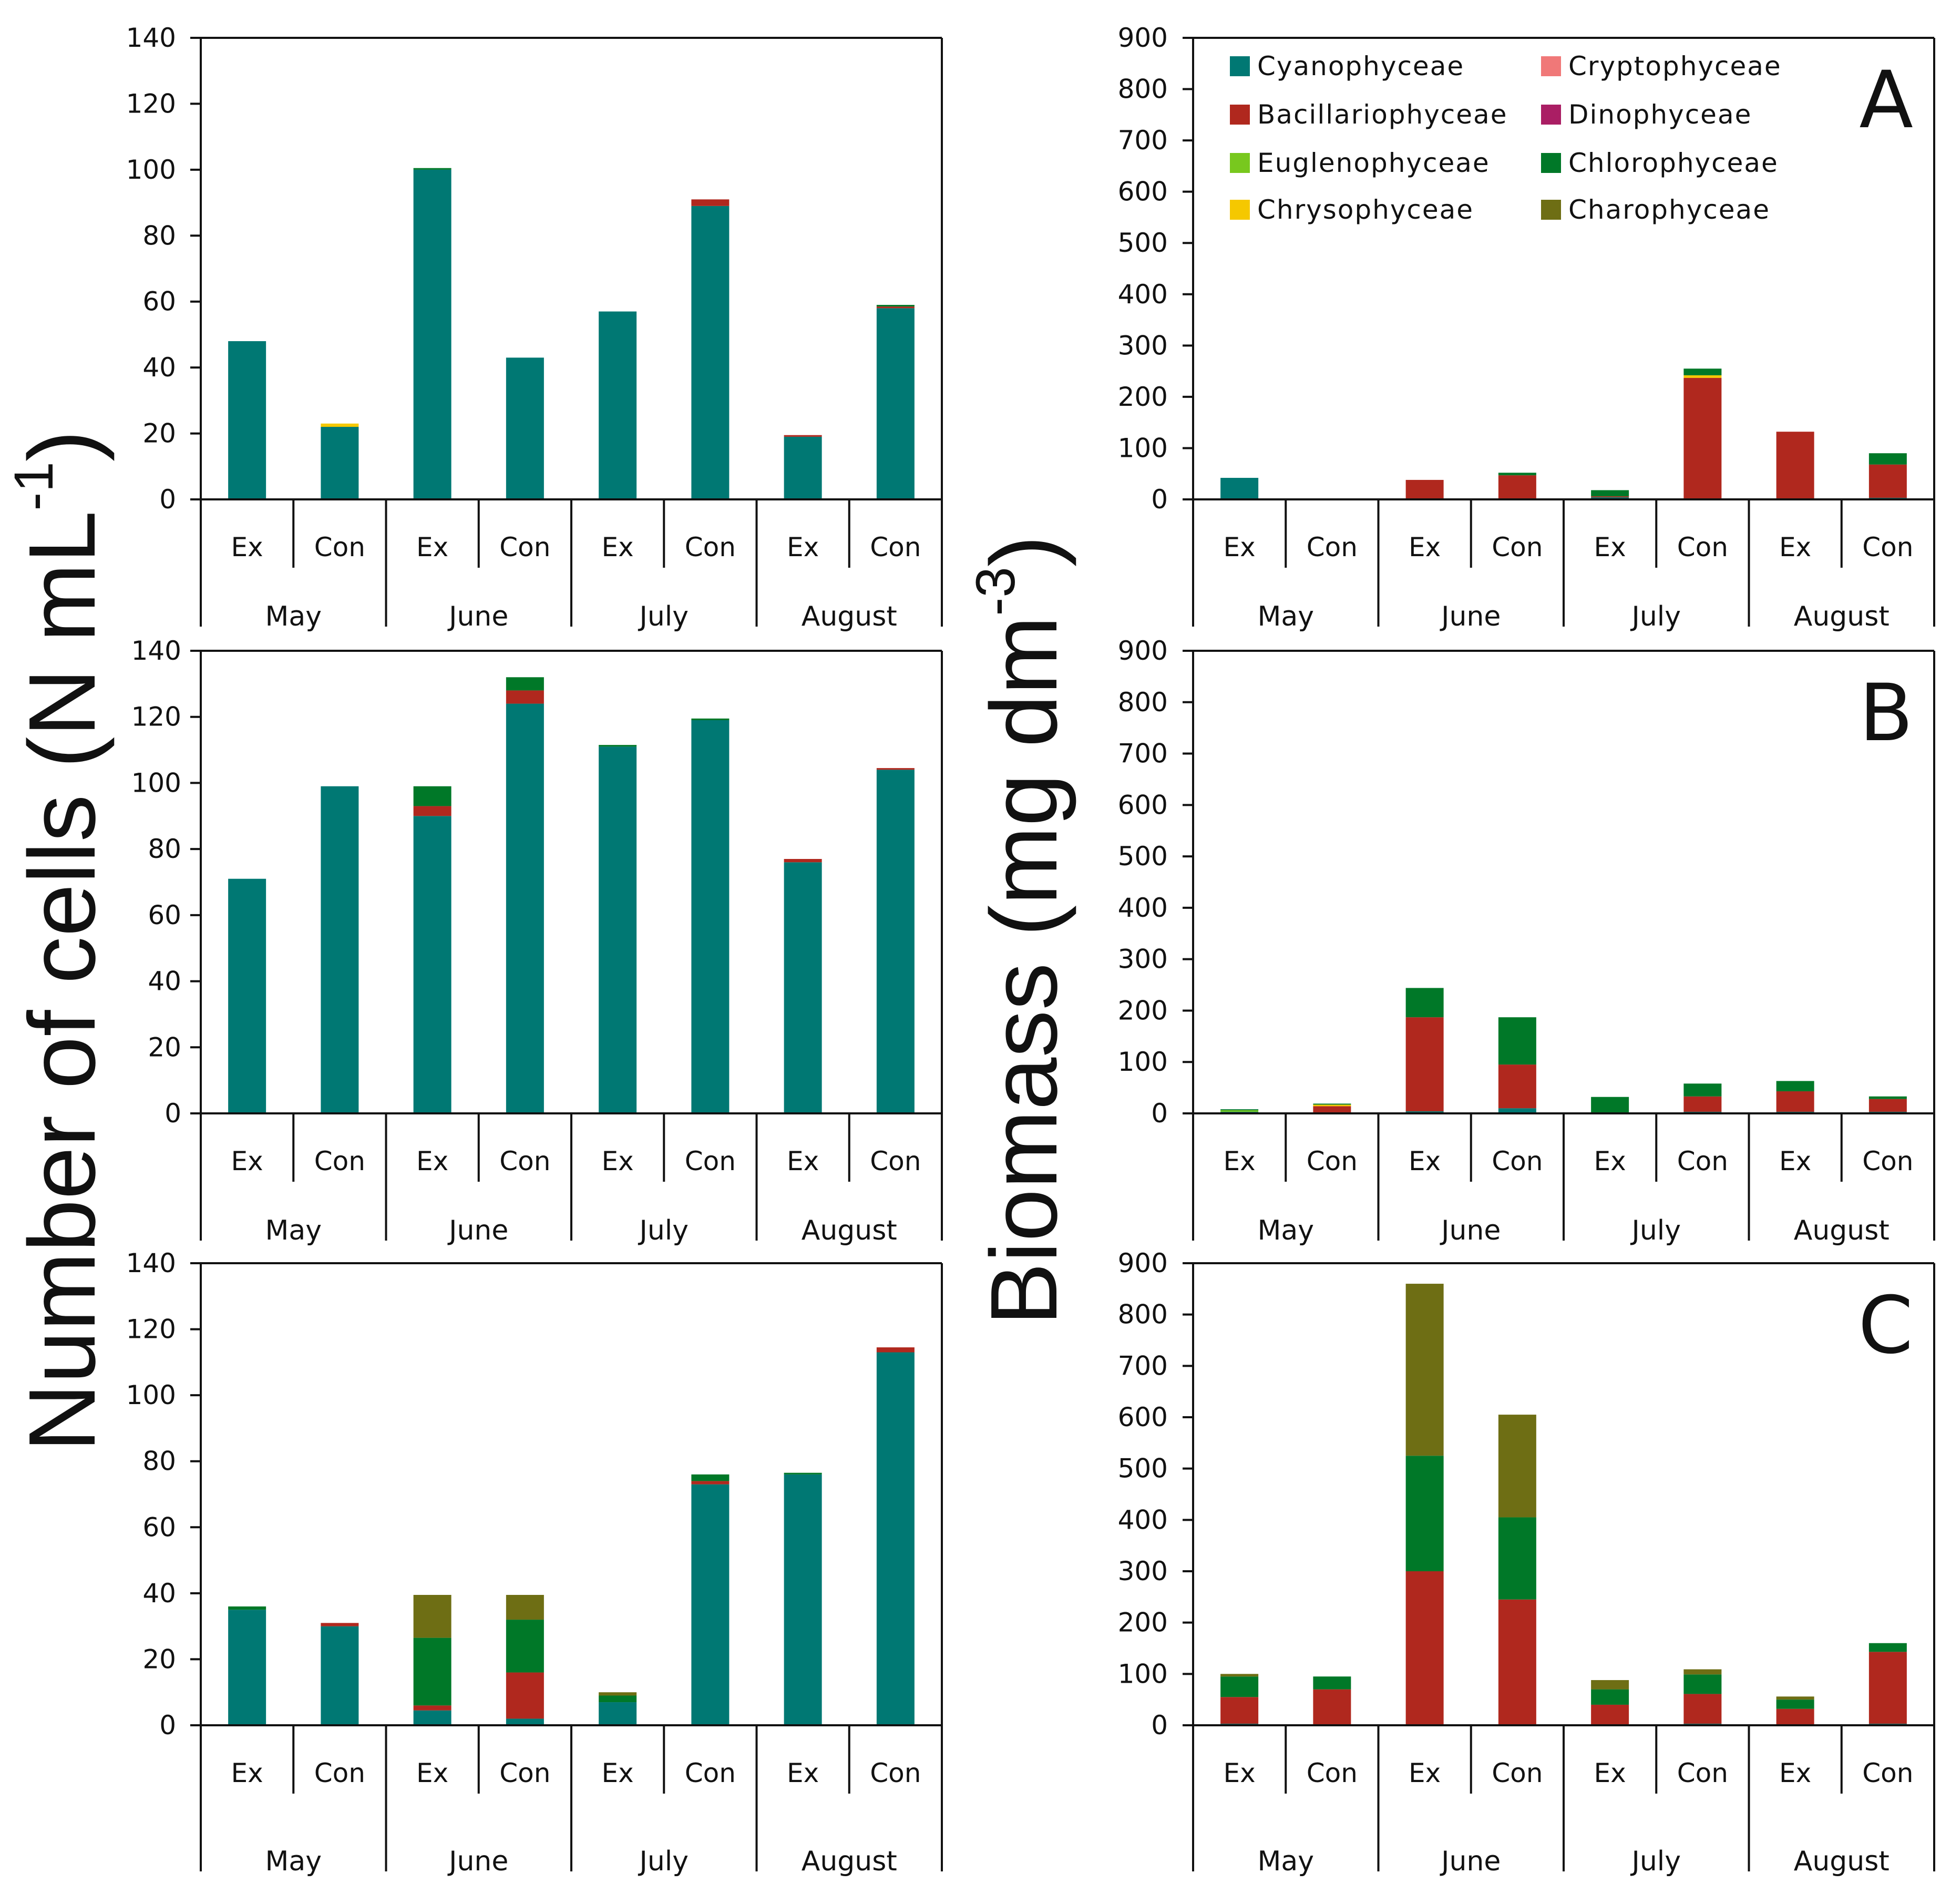 The width and height of the screenshot is (1951, 1904). I want to click on legend-item: Euglenophyceae, so click(1360, 163).